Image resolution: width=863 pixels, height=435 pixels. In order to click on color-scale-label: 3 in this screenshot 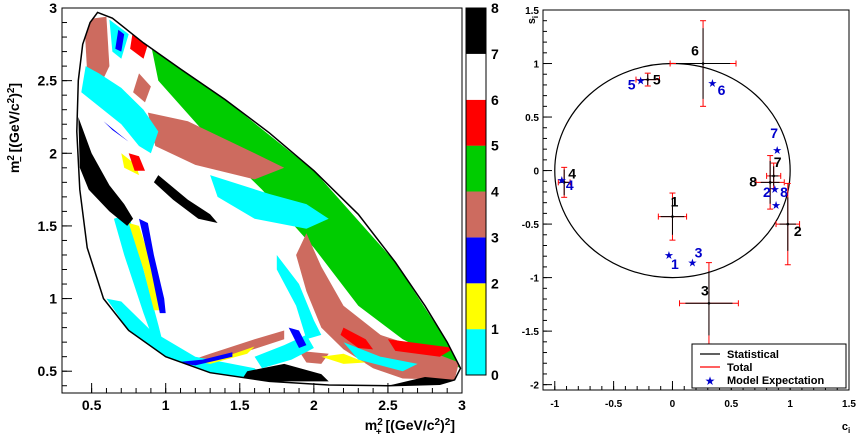, I will do `click(495, 237)`.